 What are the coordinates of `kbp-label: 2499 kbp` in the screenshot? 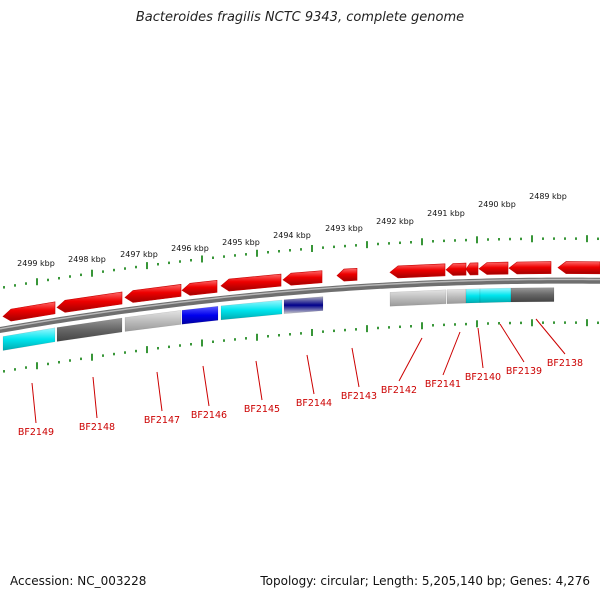 It's located at (36, 263).